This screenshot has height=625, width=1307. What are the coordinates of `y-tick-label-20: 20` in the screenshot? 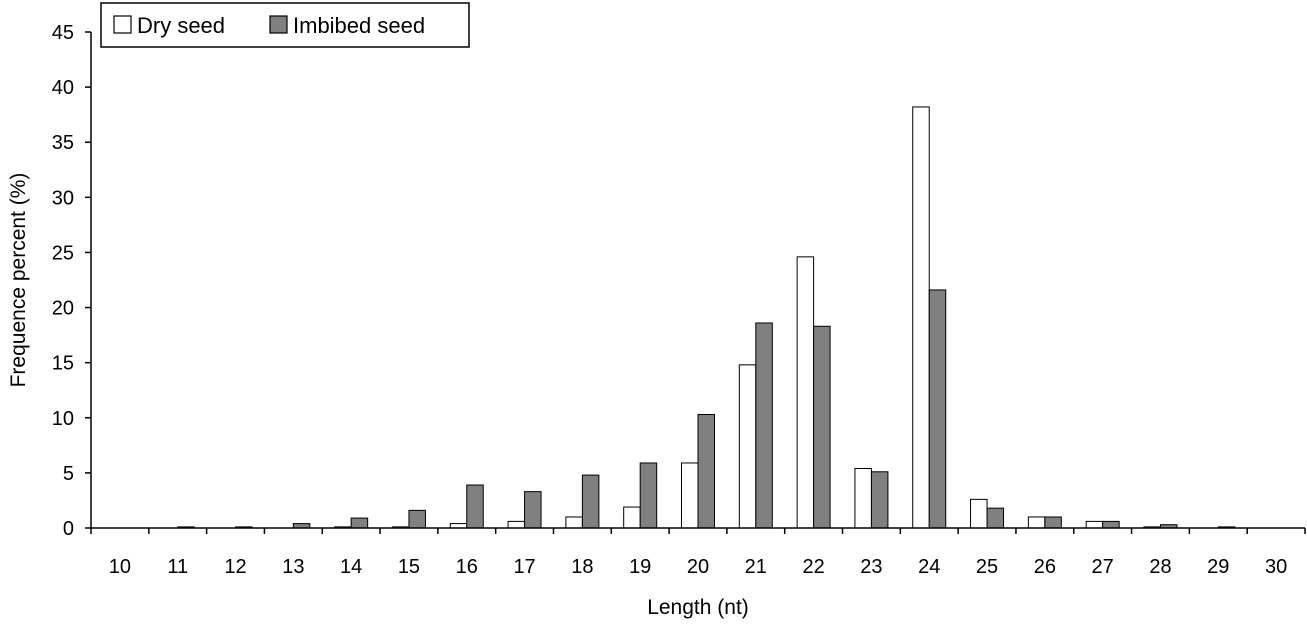 It's located at (63, 309).